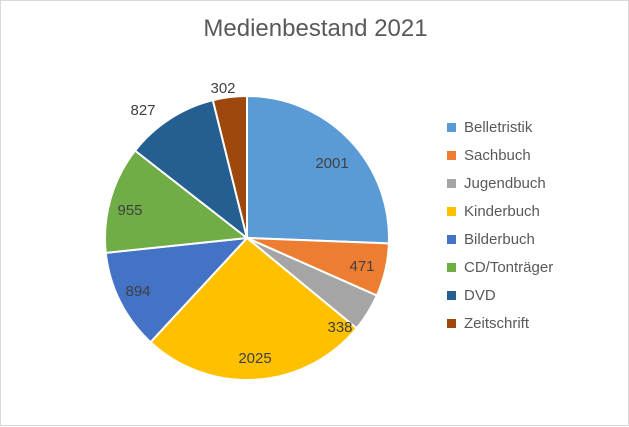 The height and width of the screenshot is (427, 629). I want to click on legend-item: Sachbuch, so click(500, 155).